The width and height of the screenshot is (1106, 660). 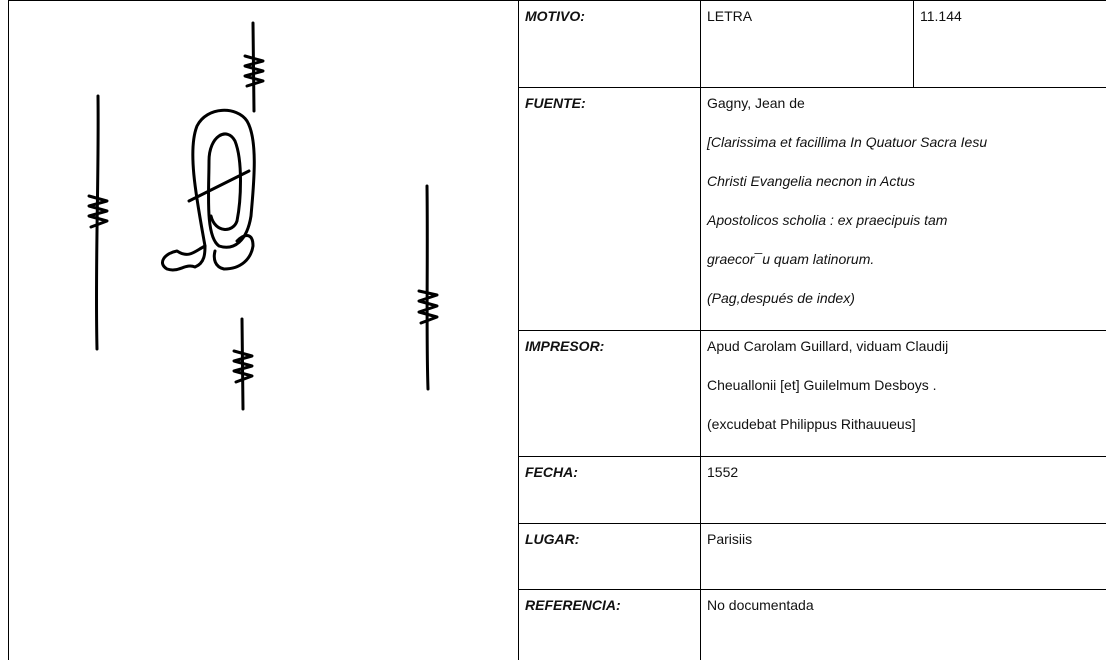 I want to click on text: 1552, so click(x=723, y=472).